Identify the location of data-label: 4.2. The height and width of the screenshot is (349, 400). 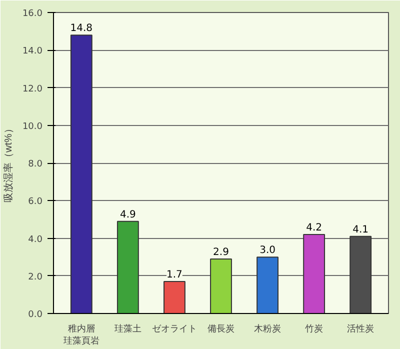
(314, 228).